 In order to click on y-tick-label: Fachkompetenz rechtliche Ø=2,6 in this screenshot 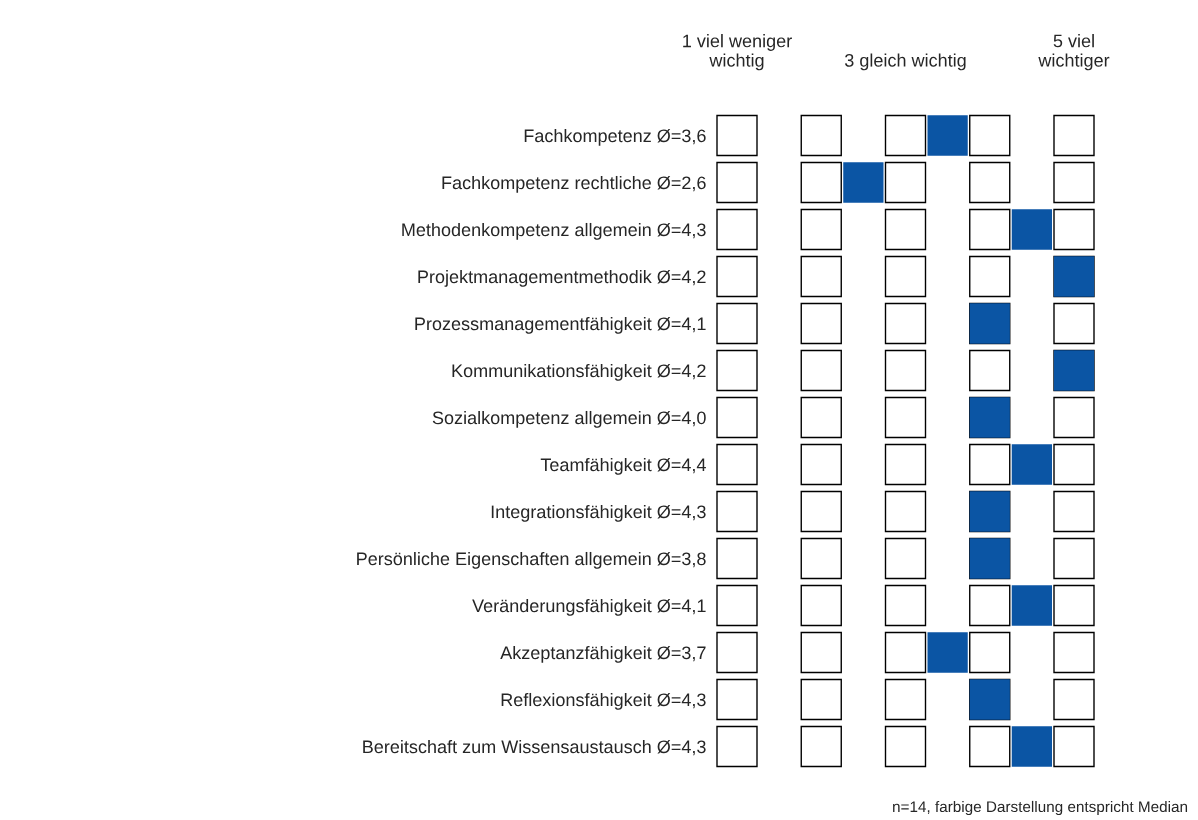, I will do `click(574, 184)`.